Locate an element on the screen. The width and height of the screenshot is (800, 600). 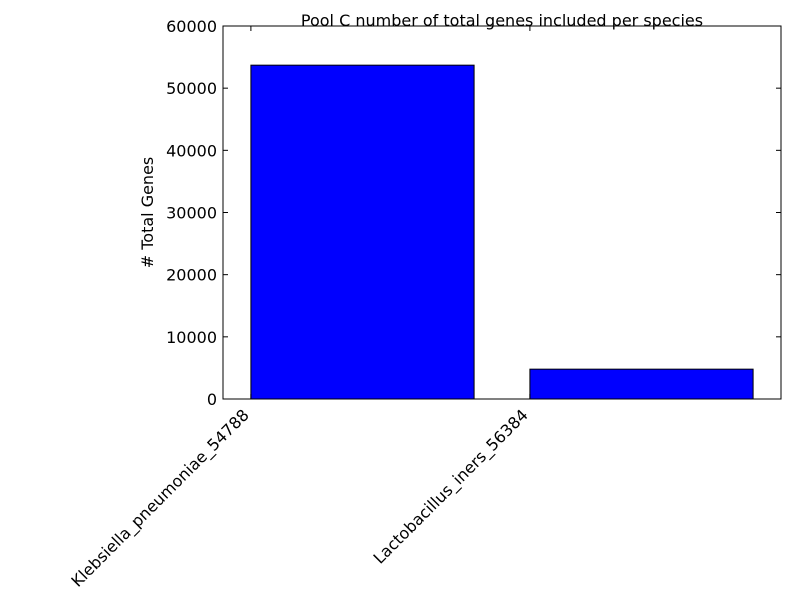
y-tick-label: 0 is located at coordinates (212, 399).